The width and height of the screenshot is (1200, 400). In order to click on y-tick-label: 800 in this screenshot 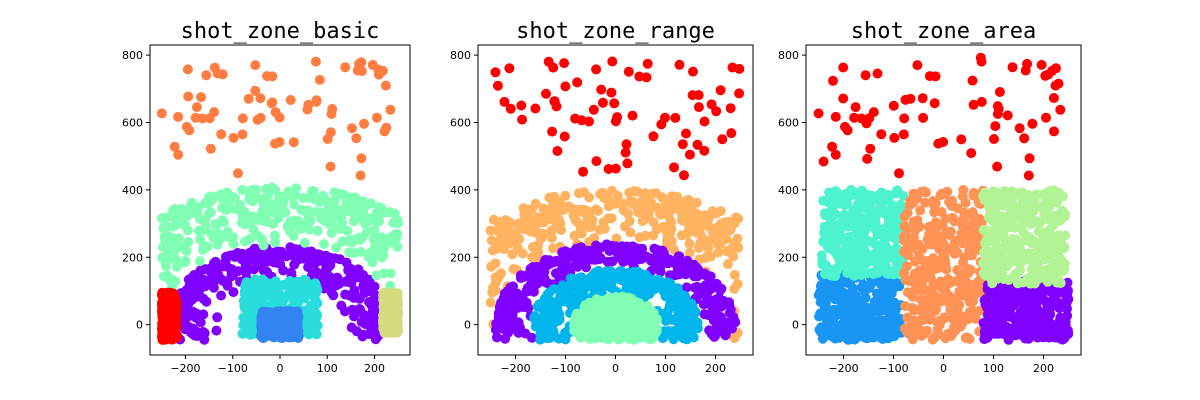, I will do `click(460, 55)`.